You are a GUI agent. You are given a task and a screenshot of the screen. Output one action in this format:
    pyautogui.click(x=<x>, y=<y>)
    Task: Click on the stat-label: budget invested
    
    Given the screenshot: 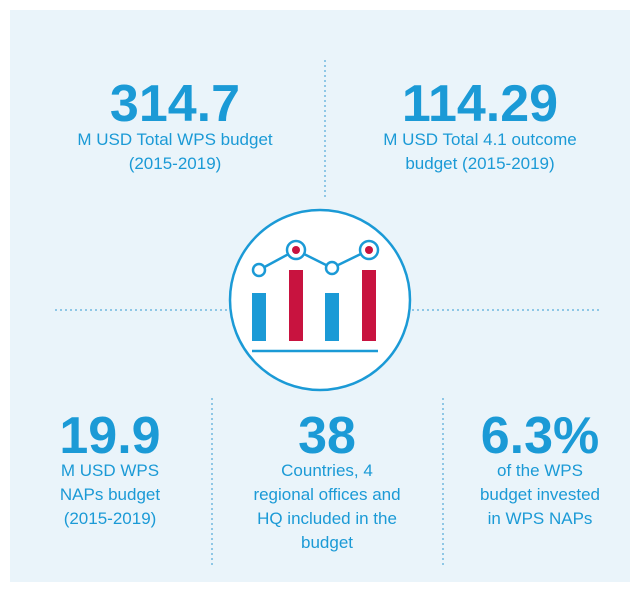 What is the action you would take?
    pyautogui.click(x=540, y=494)
    